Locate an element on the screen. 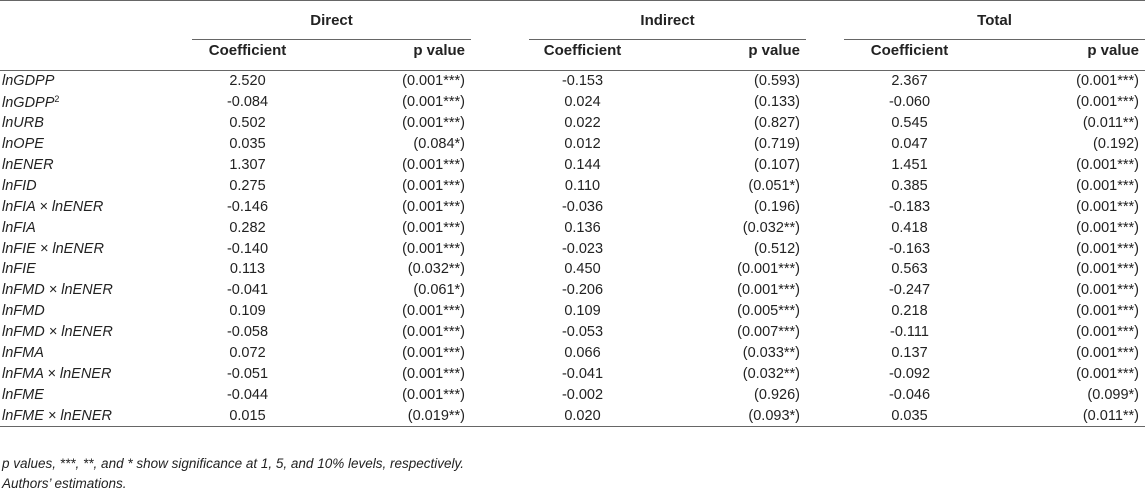  indirect-coefficient-cell: -0.153 is located at coordinates (582, 81).